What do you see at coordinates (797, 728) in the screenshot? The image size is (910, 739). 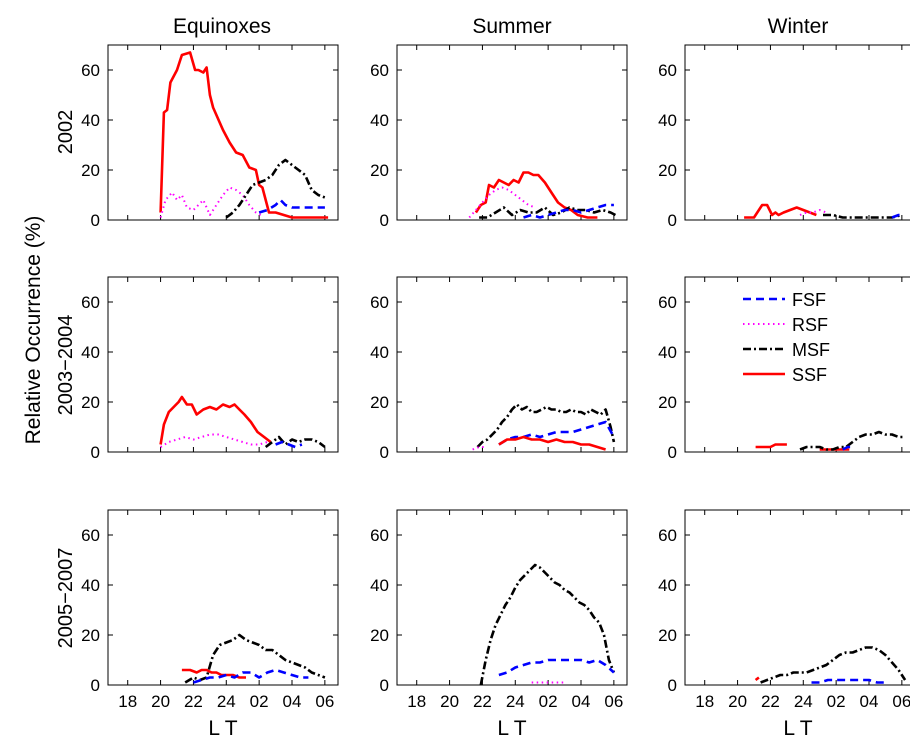 I see `x-axis-label-winter: L T` at bounding box center [797, 728].